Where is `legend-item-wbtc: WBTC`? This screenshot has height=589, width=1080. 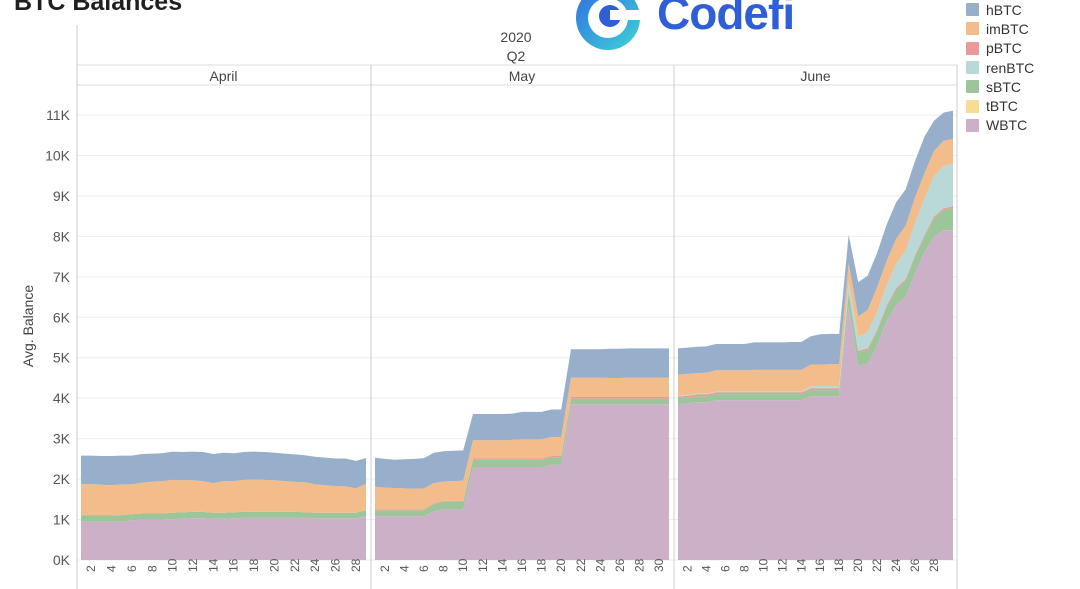 legend-item-wbtc: WBTC is located at coordinates (1021, 125).